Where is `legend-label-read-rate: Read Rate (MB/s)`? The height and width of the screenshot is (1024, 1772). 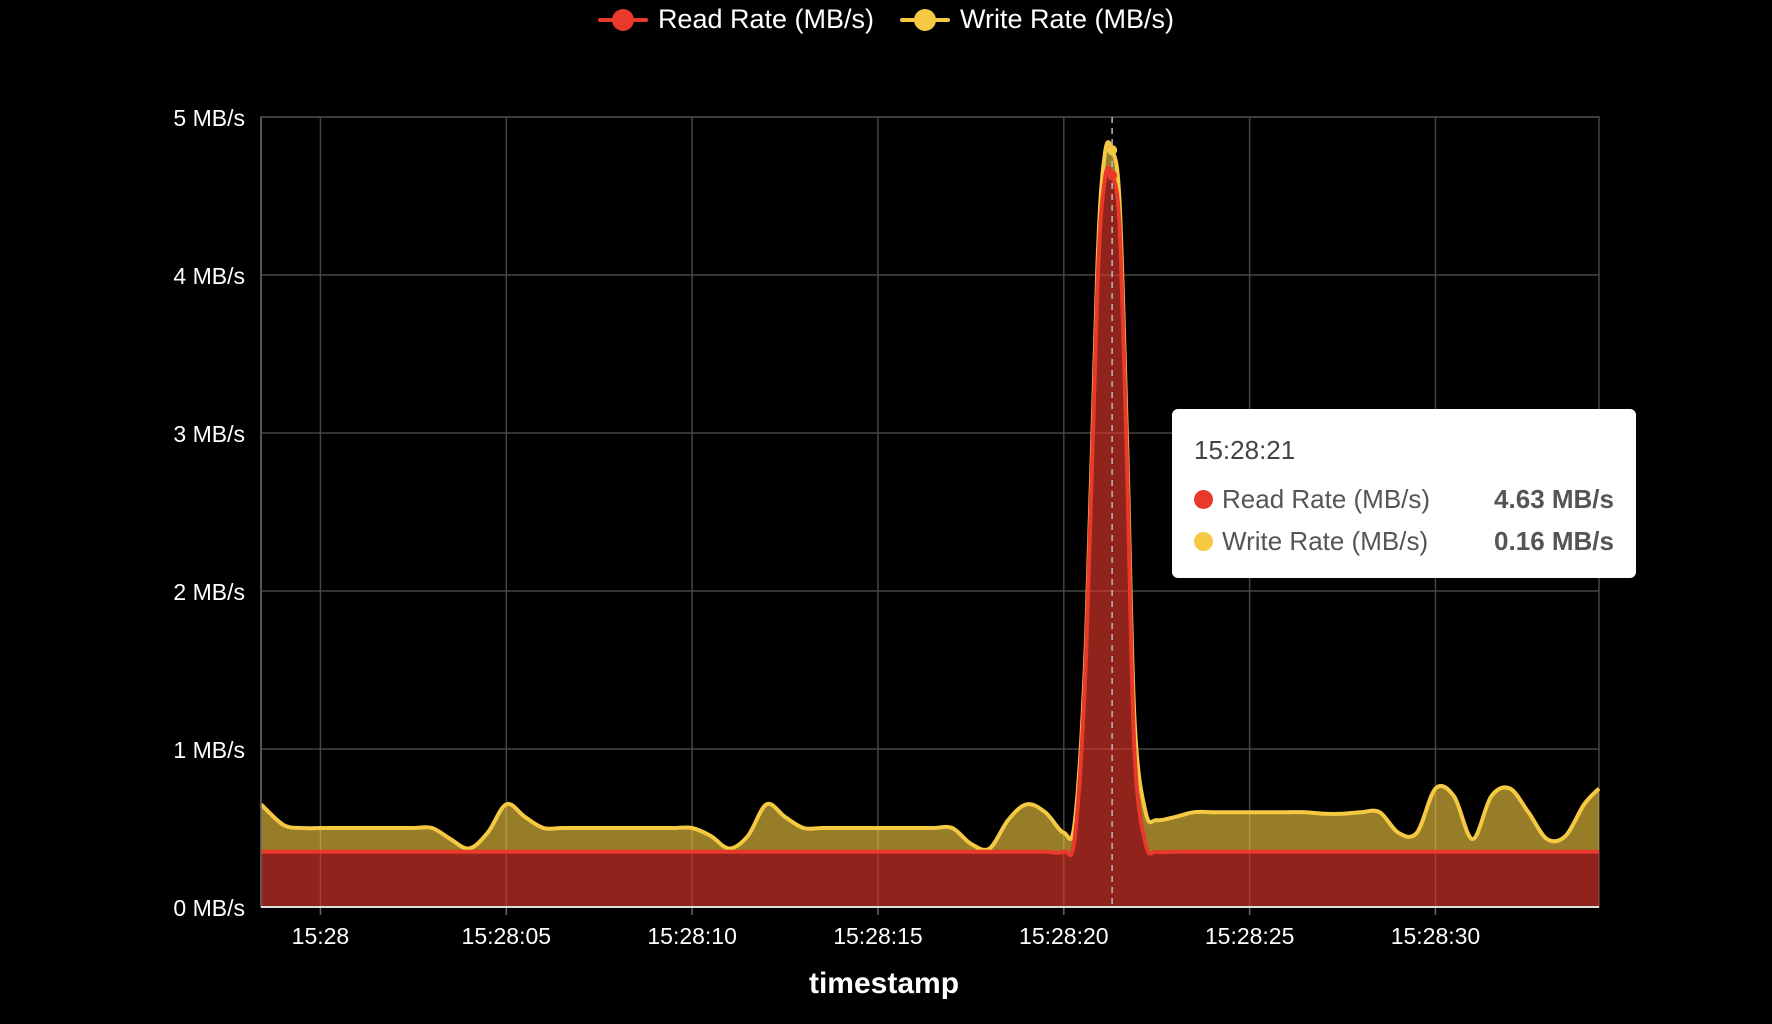
legend-label-read-rate: Read Rate (MB/s) is located at coordinates (766, 19).